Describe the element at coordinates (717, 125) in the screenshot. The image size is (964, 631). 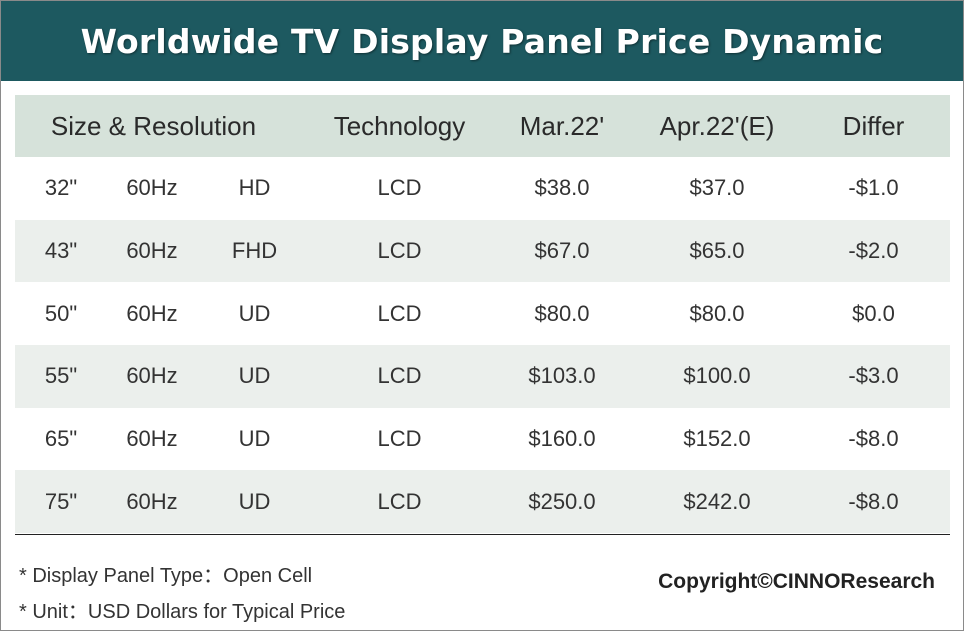
I see `header-apr: Apr.22'(E)` at that location.